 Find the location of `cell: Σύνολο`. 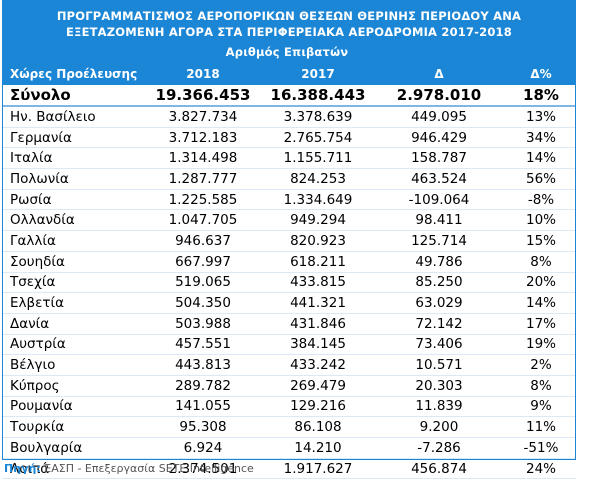

cell: Σύνολο is located at coordinates (72, 95).